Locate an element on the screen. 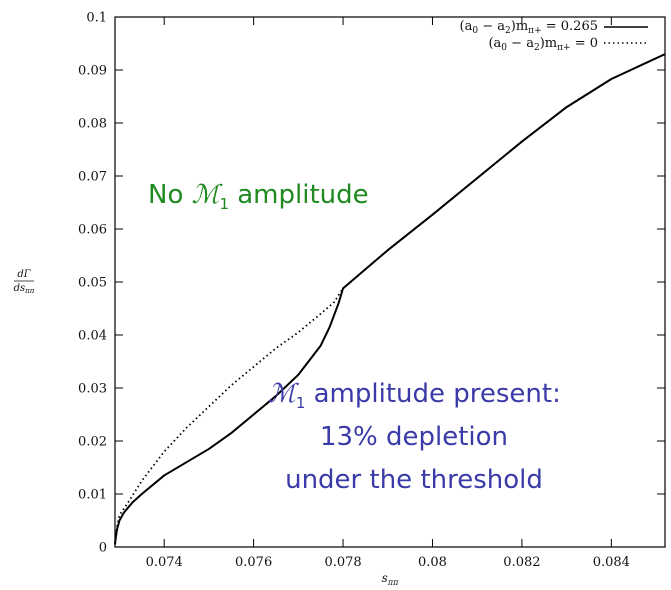 The width and height of the screenshot is (671, 590). svg-text: under the threshold is located at coordinates (414, 480).